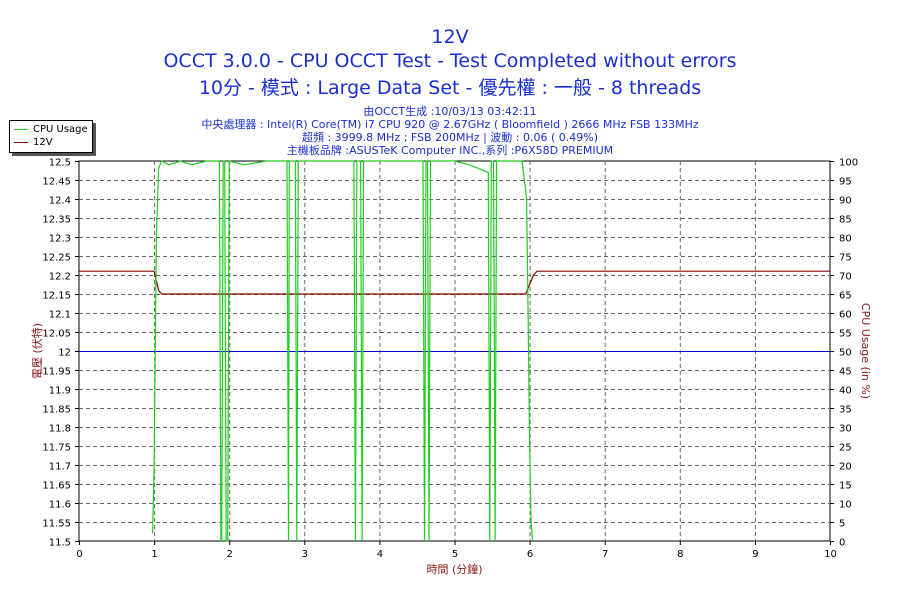 This screenshot has height=600, width=900. What do you see at coordinates (60, 543) in the screenshot?
I see `y-left-tick-label: 11.5` at bounding box center [60, 543].